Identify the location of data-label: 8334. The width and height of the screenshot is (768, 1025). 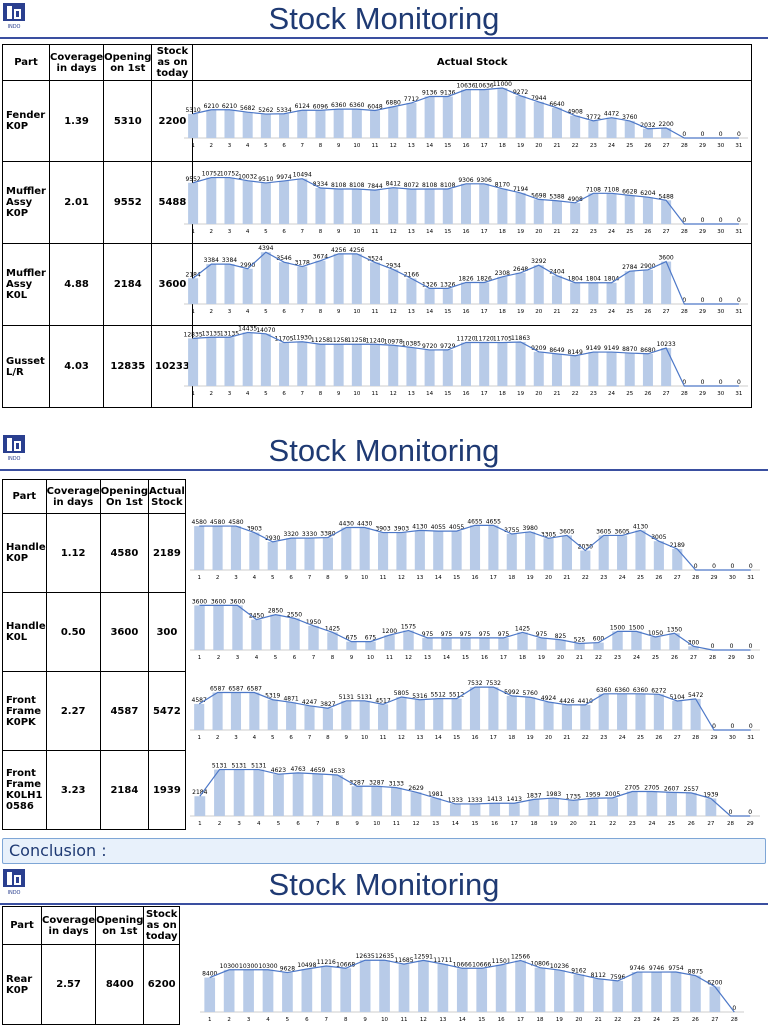
(320, 184).